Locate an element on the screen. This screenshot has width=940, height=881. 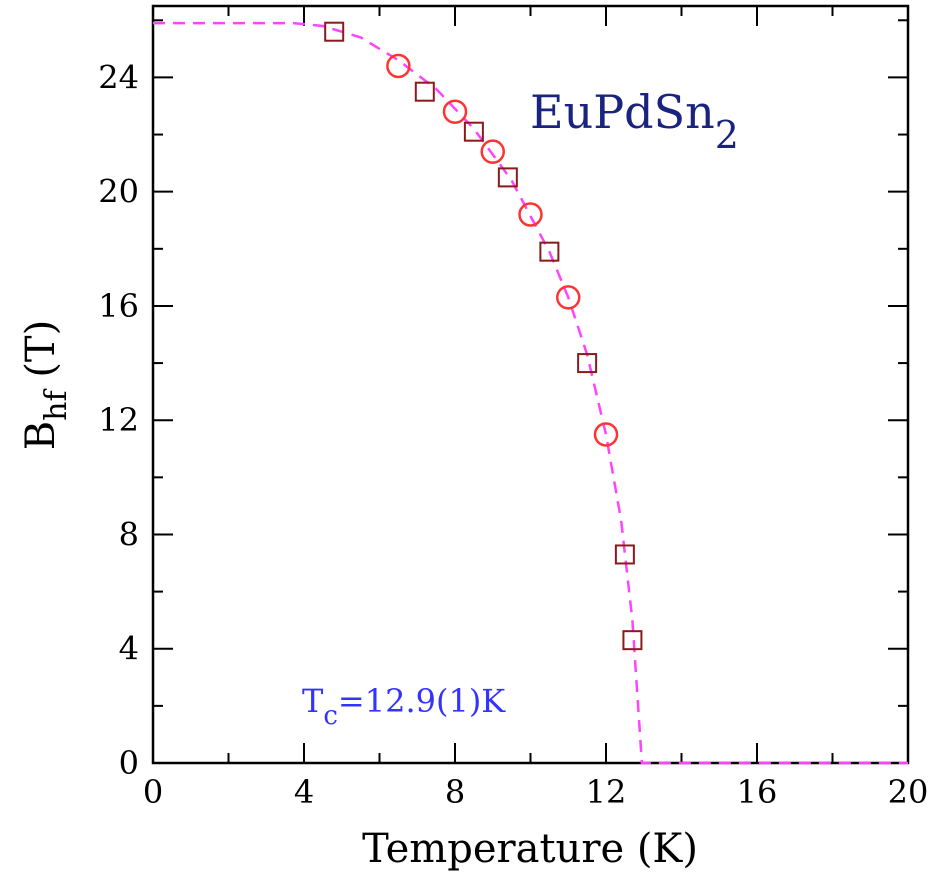
y-tick-label: 20 is located at coordinates (118, 192).